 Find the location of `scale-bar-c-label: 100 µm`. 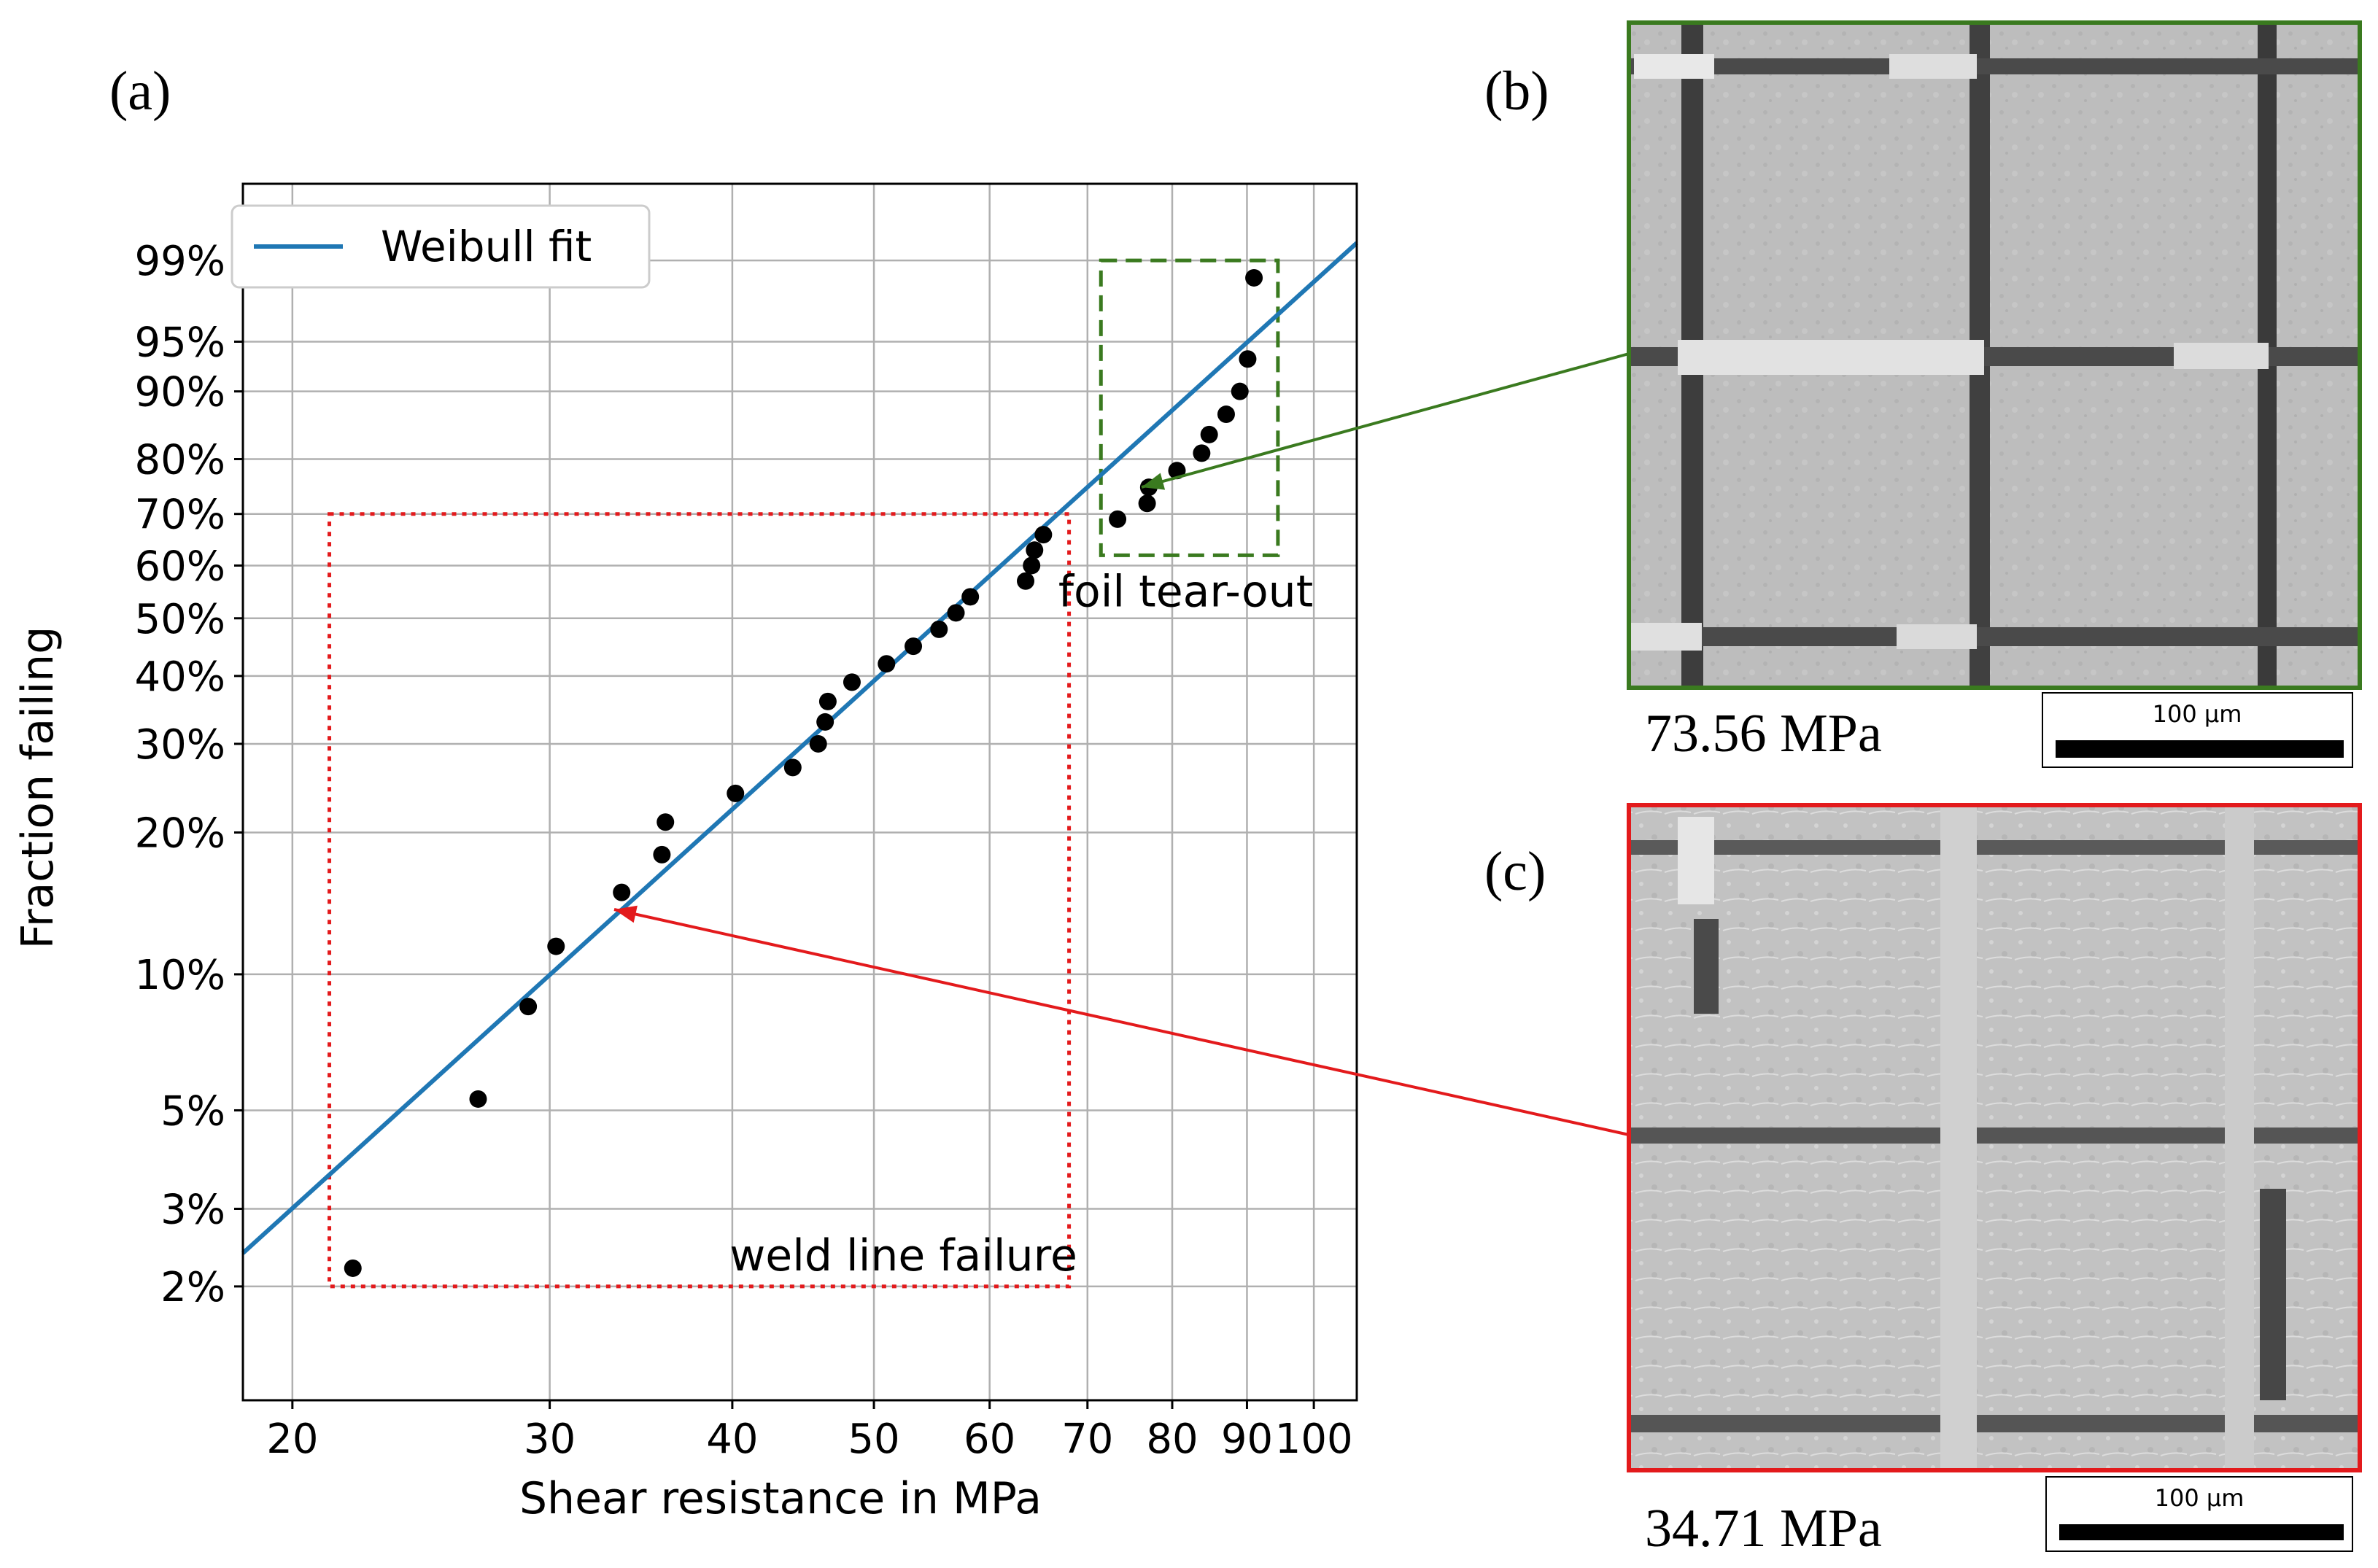

scale-bar-c-label: 100 µm is located at coordinates (2200, 1498).